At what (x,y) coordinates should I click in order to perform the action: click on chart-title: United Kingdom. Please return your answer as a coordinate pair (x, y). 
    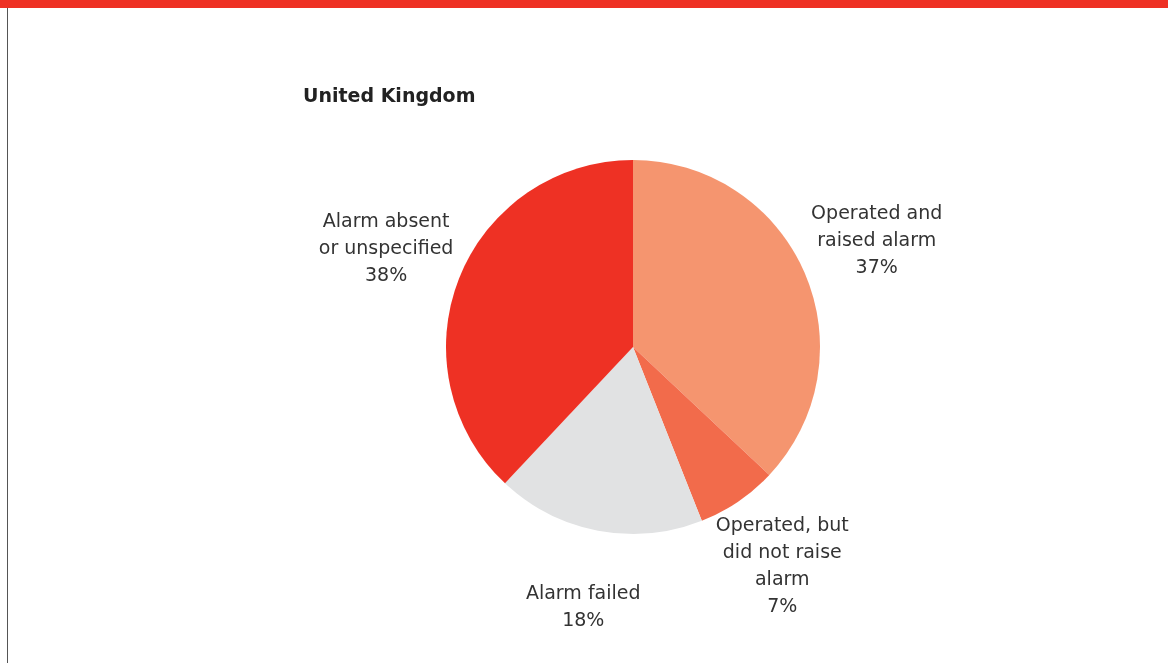
    Looking at the image, I should click on (389, 95).